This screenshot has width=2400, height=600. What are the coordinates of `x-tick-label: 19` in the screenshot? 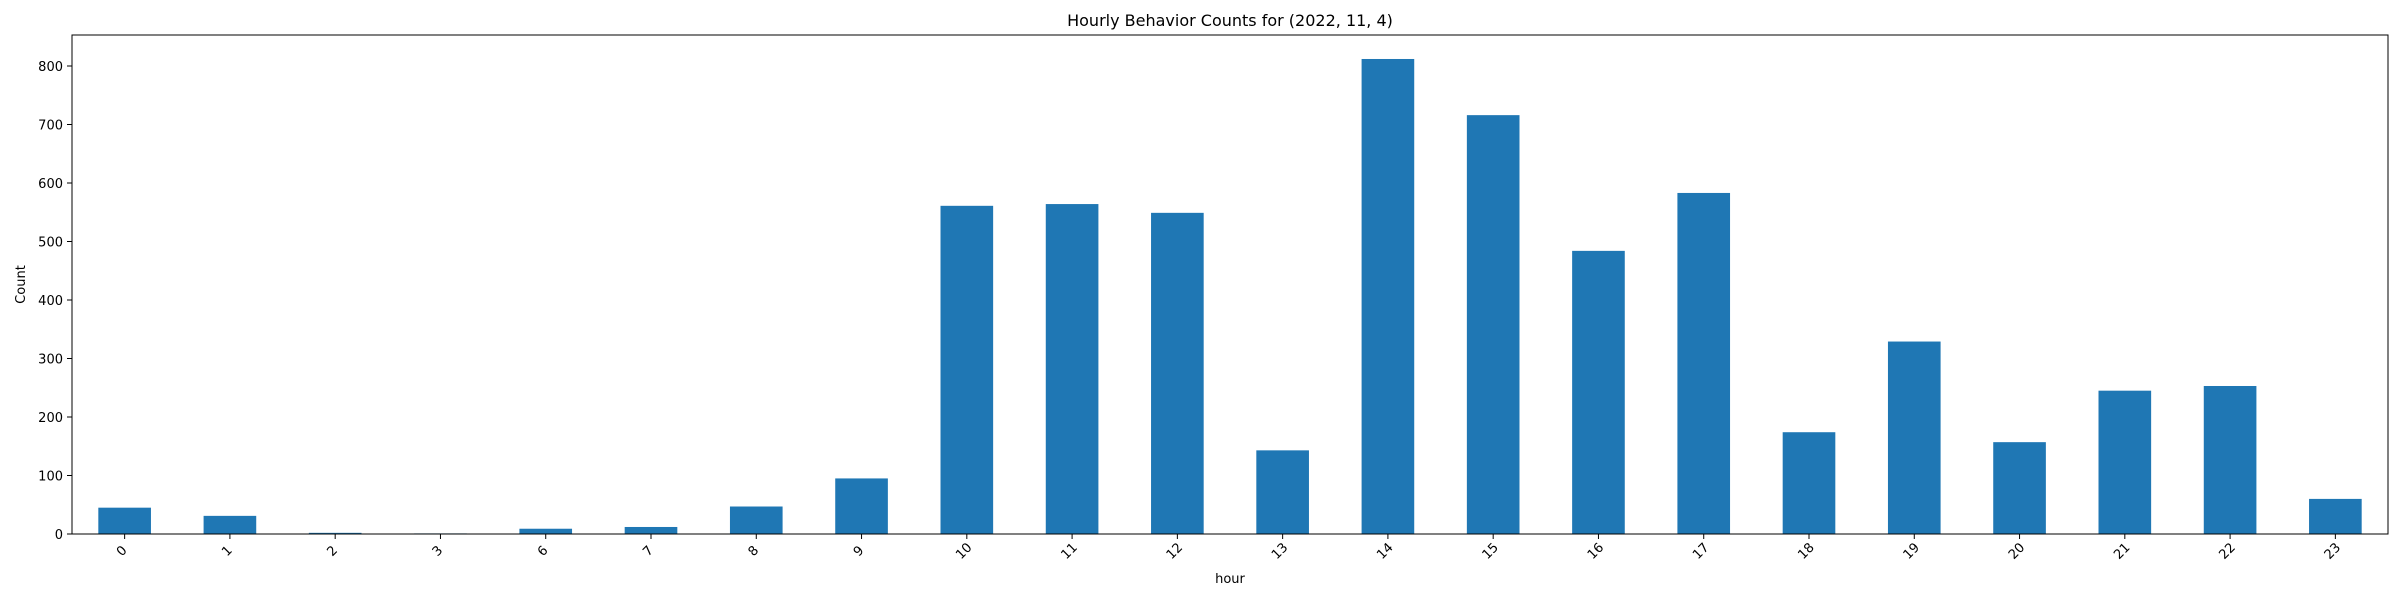 It's located at (1912, 551).